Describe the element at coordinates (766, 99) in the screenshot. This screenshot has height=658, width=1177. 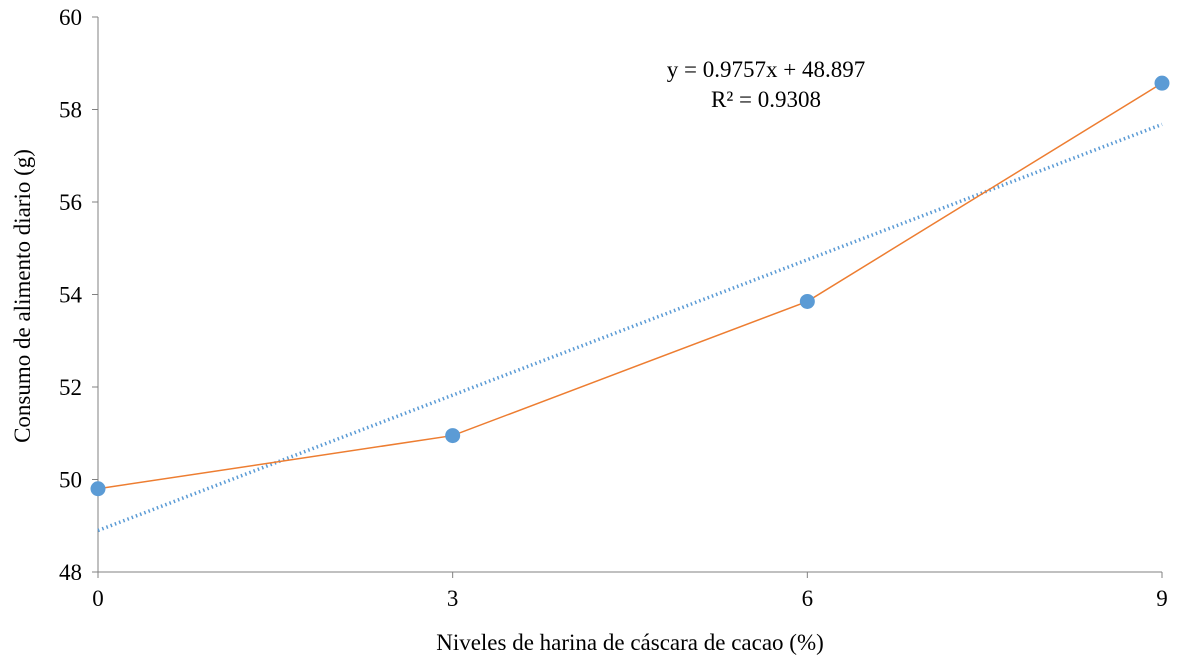
I see `r-squared-label: R² = 0.9308` at that location.